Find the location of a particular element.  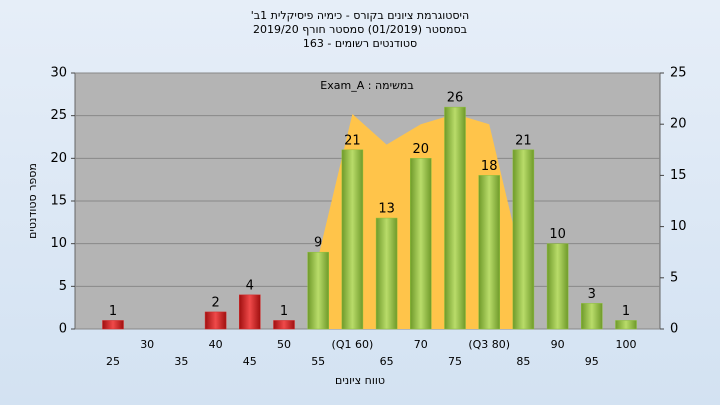

x-tick-label: 40 is located at coordinates (216, 344).